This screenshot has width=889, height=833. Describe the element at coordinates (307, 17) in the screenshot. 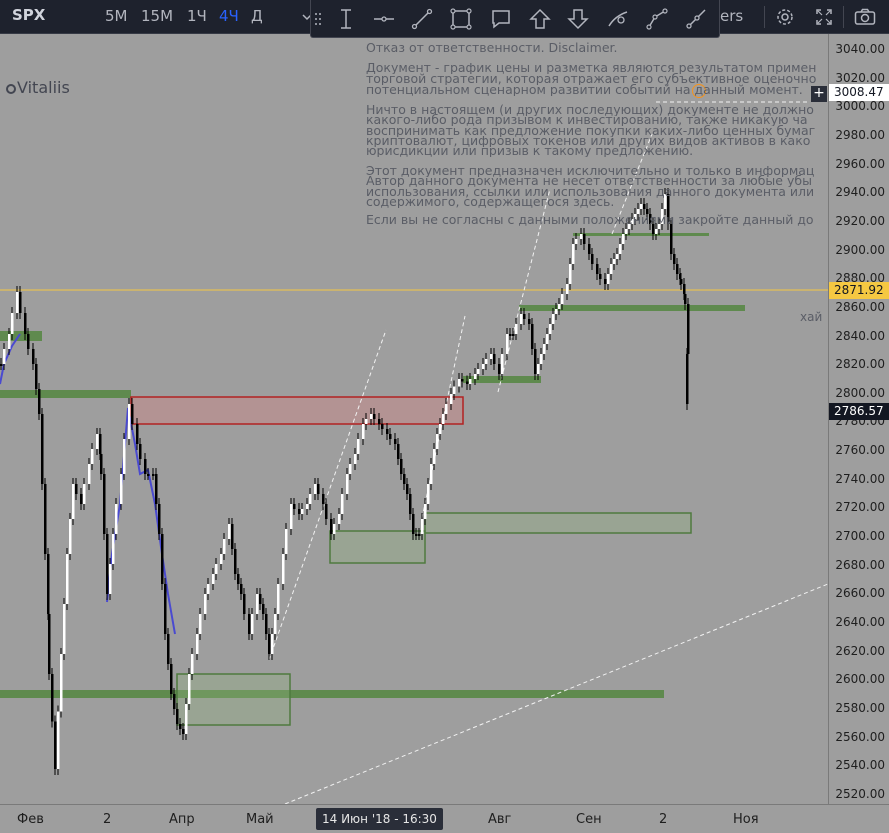

I see `chevron-down-icon` at that location.